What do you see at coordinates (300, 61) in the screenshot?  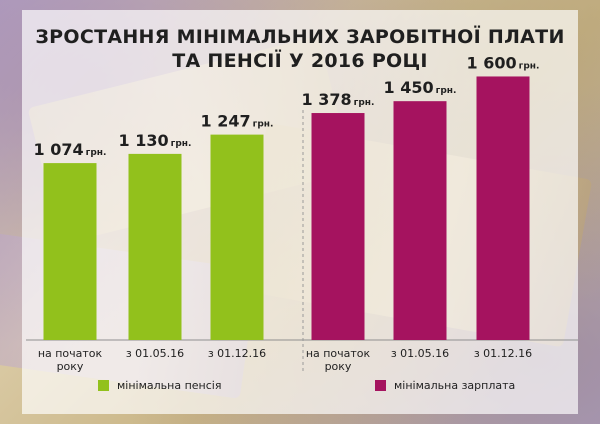 I see `chart-title-line-2: ТА ПЕНСІЇ У 2016 РОЦІ` at bounding box center [300, 61].